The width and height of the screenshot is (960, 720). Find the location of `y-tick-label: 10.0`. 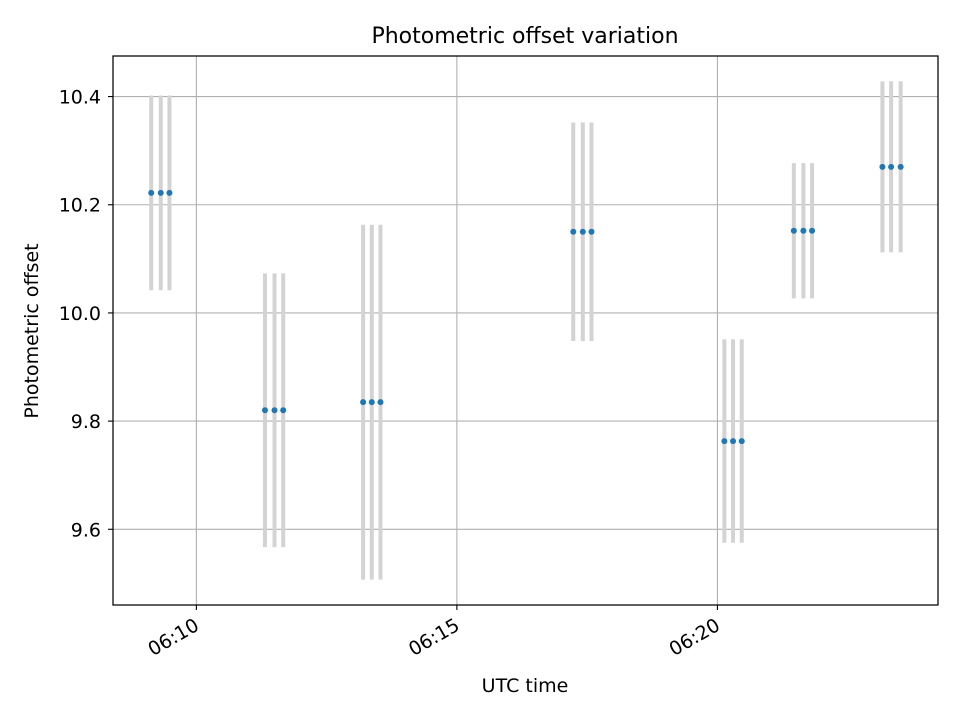

y-tick-label: 10.0 is located at coordinates (80, 314).